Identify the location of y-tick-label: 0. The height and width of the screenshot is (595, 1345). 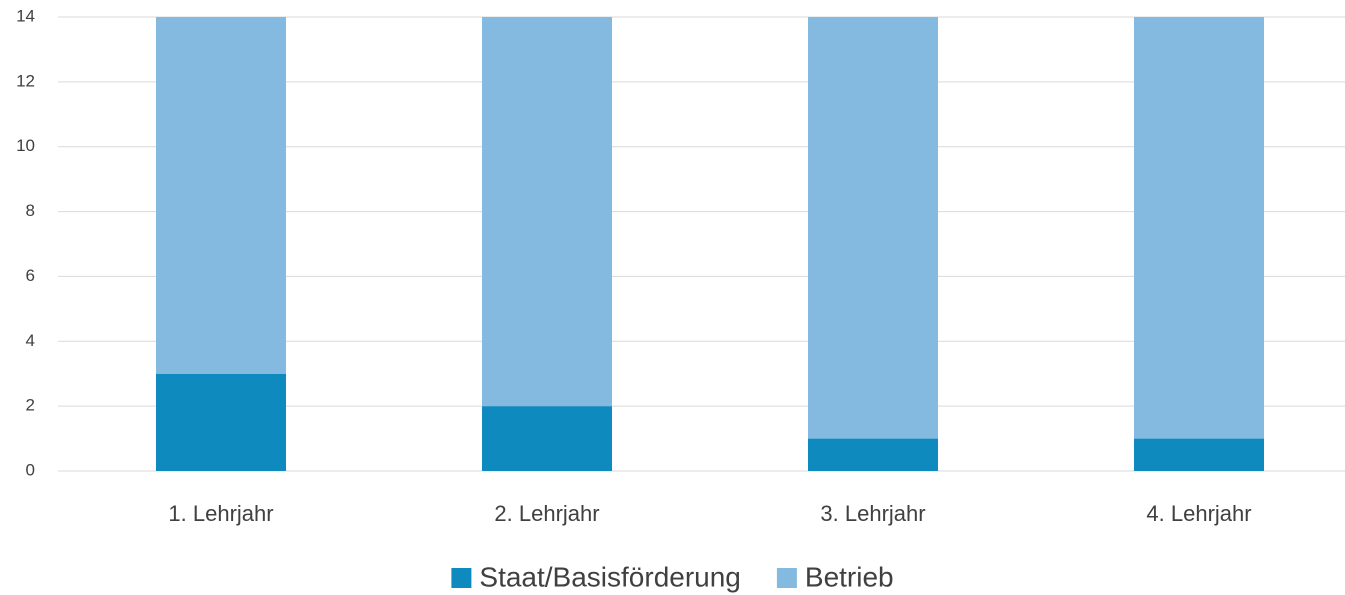
(30, 469).